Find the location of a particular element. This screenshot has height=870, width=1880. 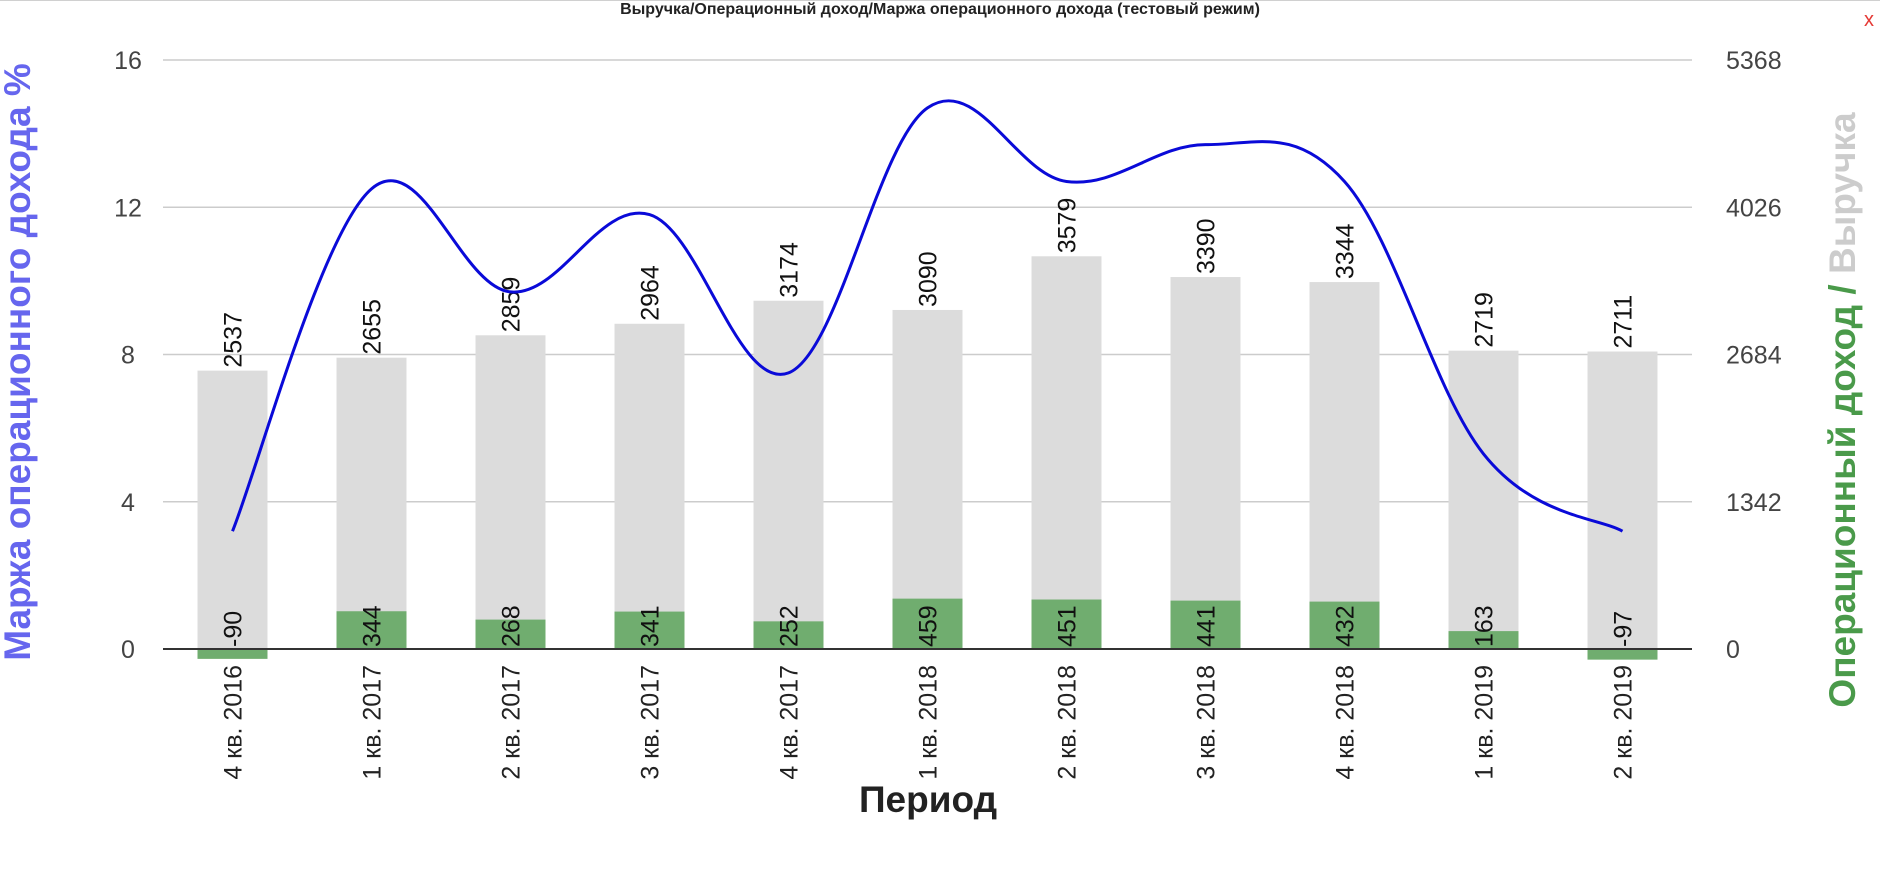

operating-income-data-label: 459 is located at coordinates (929, 626).